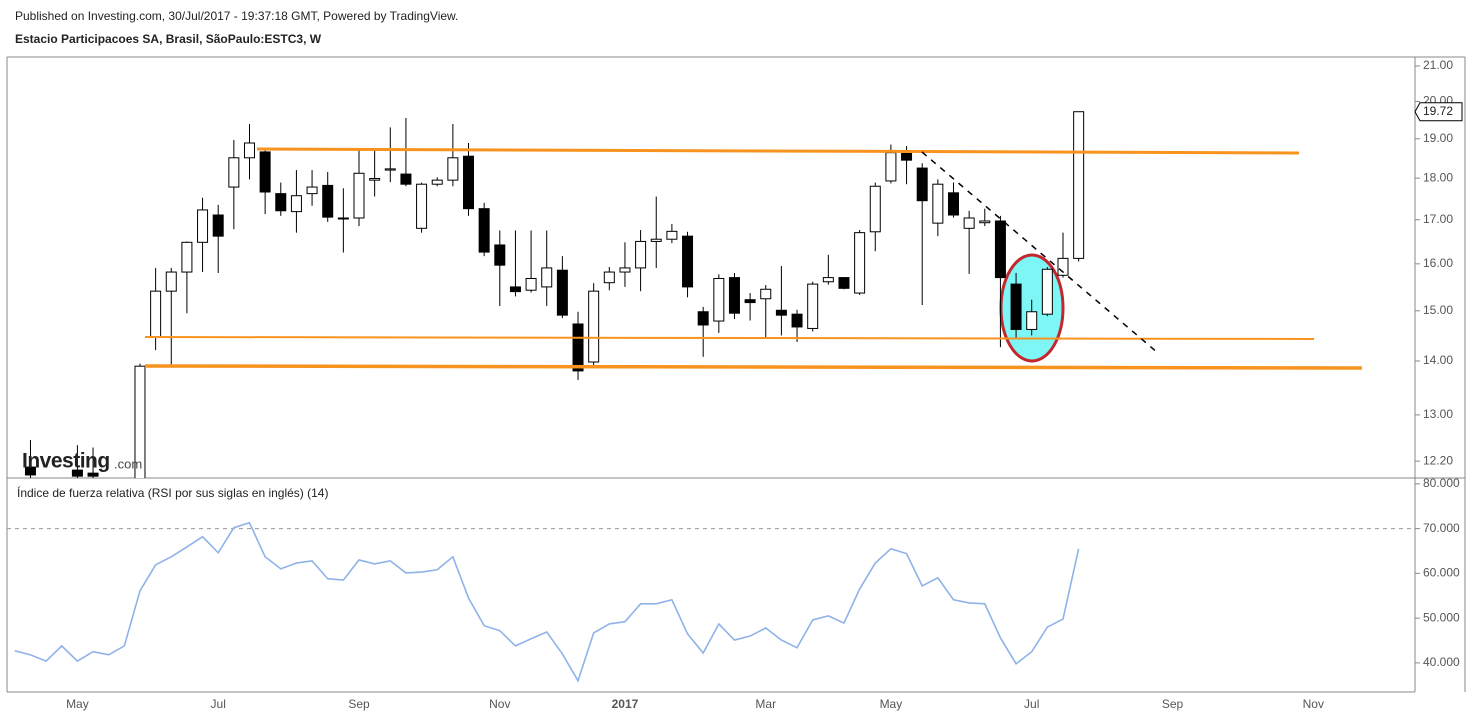 Image resolution: width=1472 pixels, height=715 pixels. I want to click on y-tick-label: 14.00, so click(1438, 360).